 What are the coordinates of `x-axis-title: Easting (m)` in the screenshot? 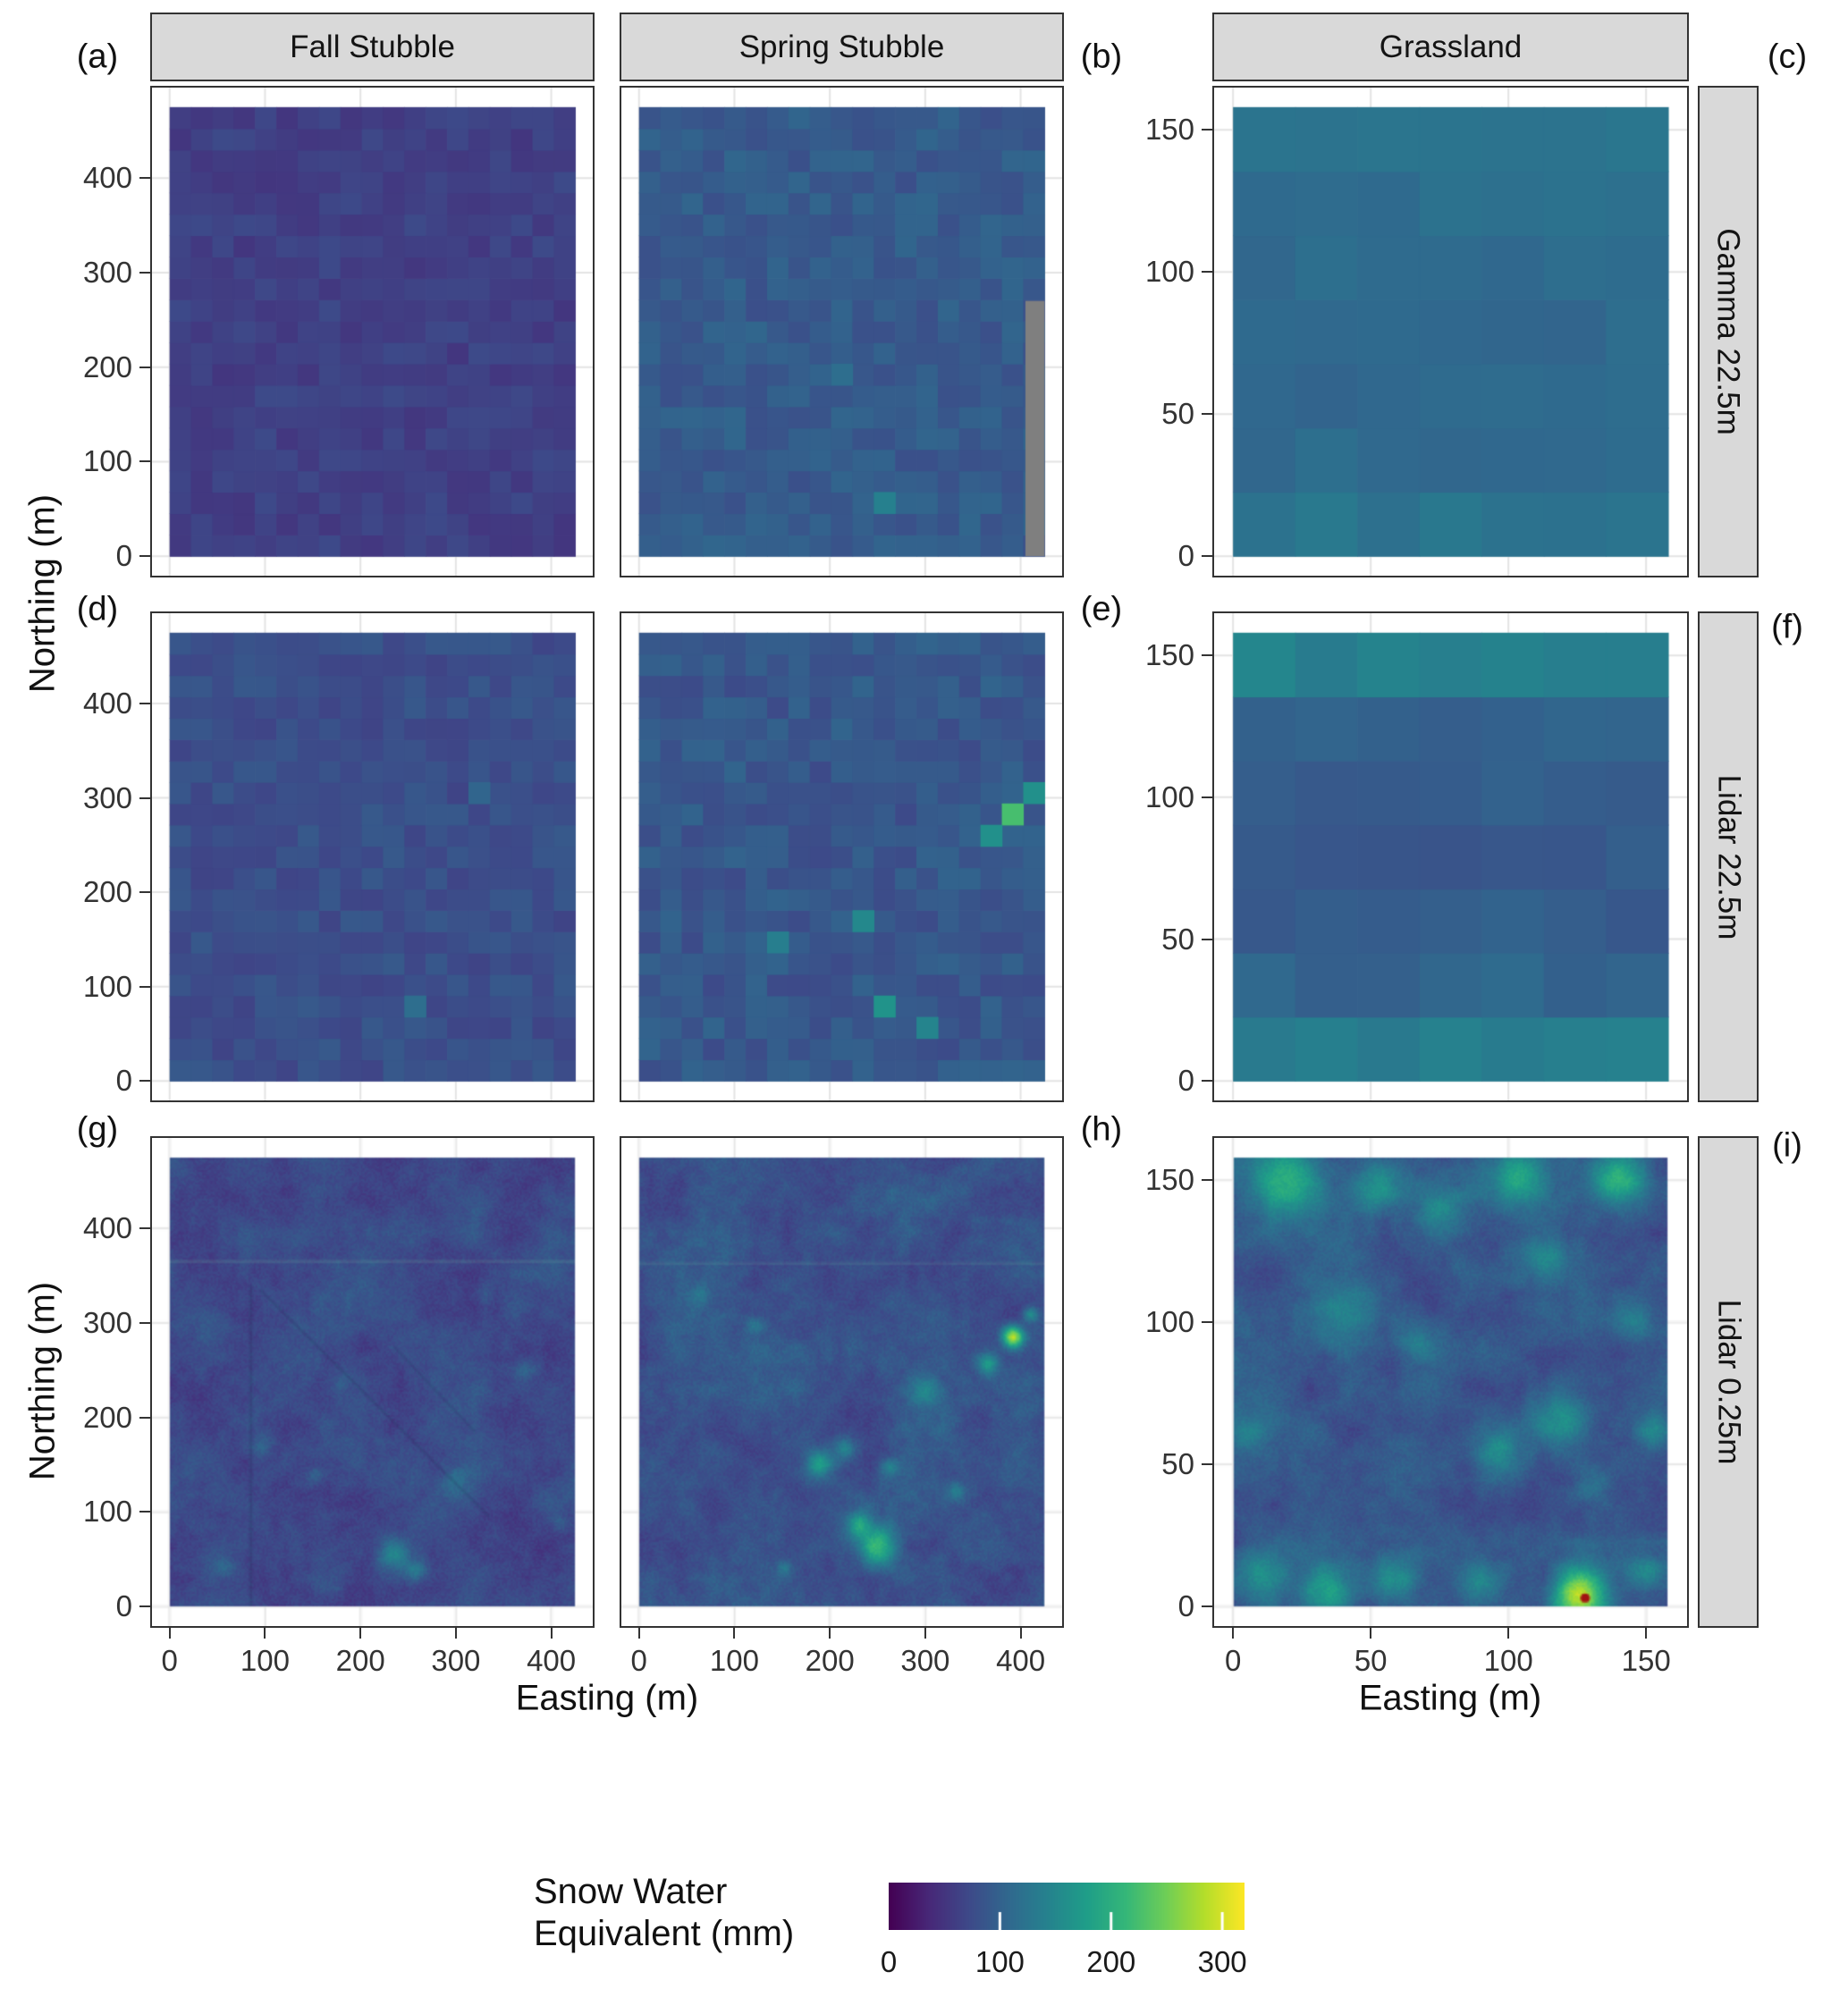 It's located at (1450, 1698).